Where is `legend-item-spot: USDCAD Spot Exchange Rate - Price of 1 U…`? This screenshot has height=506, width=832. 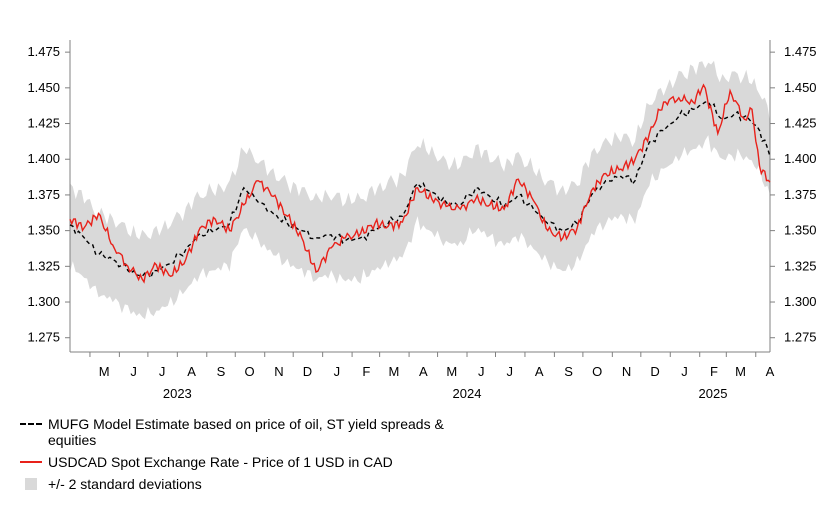
legend-item-spot: USDCAD Spot Exchange Rate - Price of 1 U… is located at coordinates (298, 462).